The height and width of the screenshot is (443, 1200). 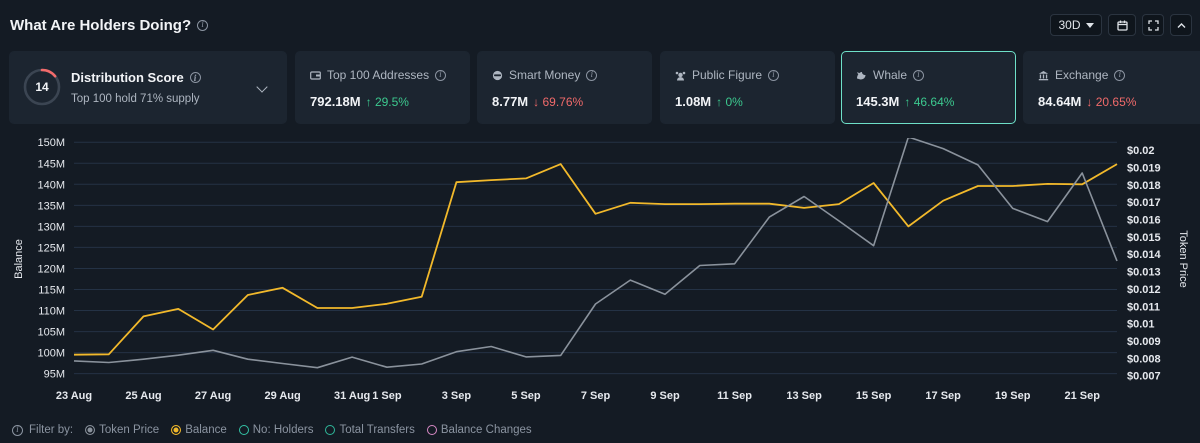 What do you see at coordinates (734, 396) in the screenshot?
I see `x-tick-label: 11 Sep` at bounding box center [734, 396].